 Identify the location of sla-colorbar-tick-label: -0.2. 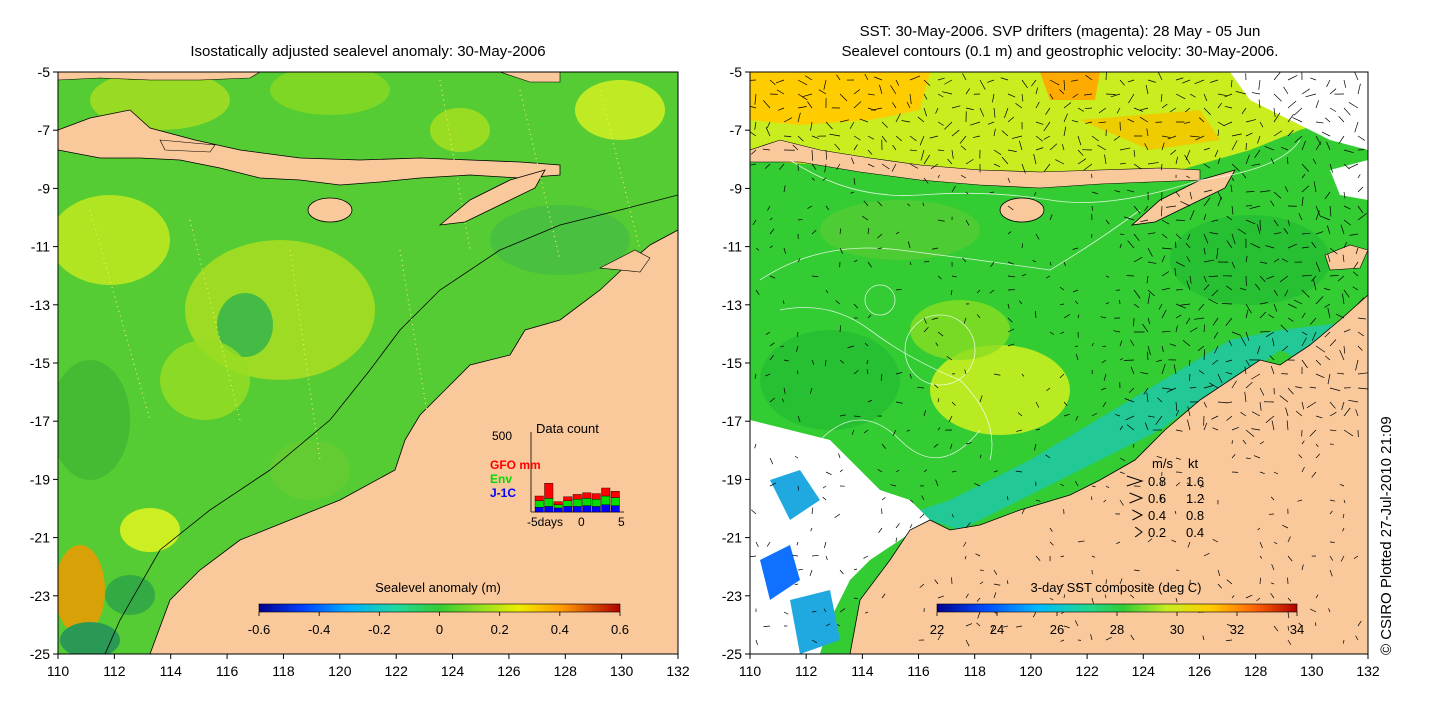
(379, 629).